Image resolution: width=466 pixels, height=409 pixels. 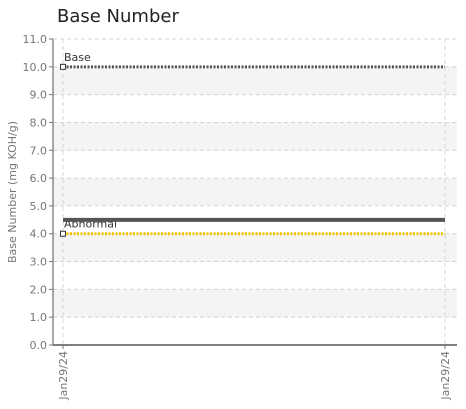 What do you see at coordinates (35, 39) in the screenshot?
I see `y-tick-label: 11.0` at bounding box center [35, 39].